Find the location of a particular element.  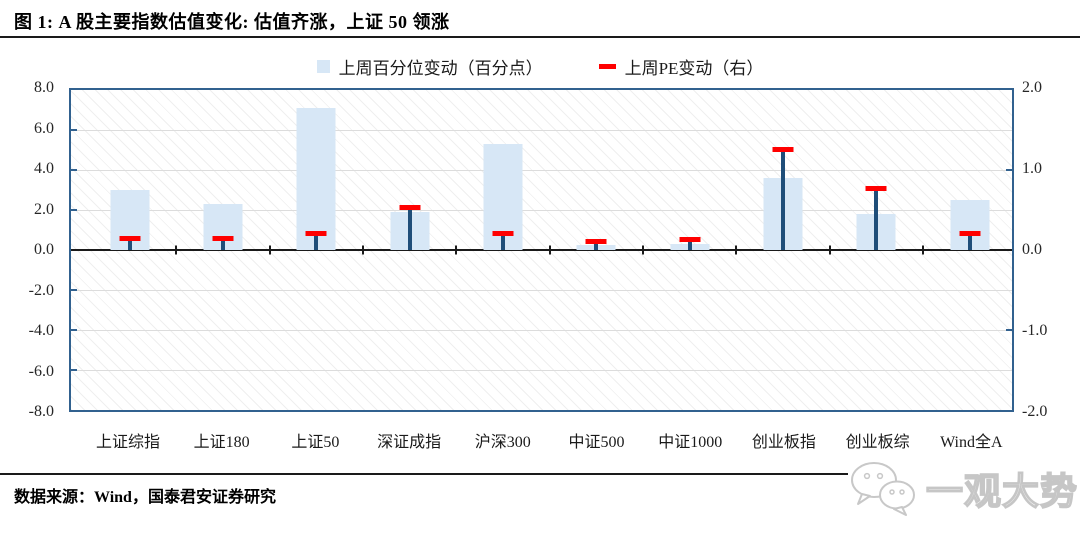

x-axis-label: 上证50 is located at coordinates (315, 442).